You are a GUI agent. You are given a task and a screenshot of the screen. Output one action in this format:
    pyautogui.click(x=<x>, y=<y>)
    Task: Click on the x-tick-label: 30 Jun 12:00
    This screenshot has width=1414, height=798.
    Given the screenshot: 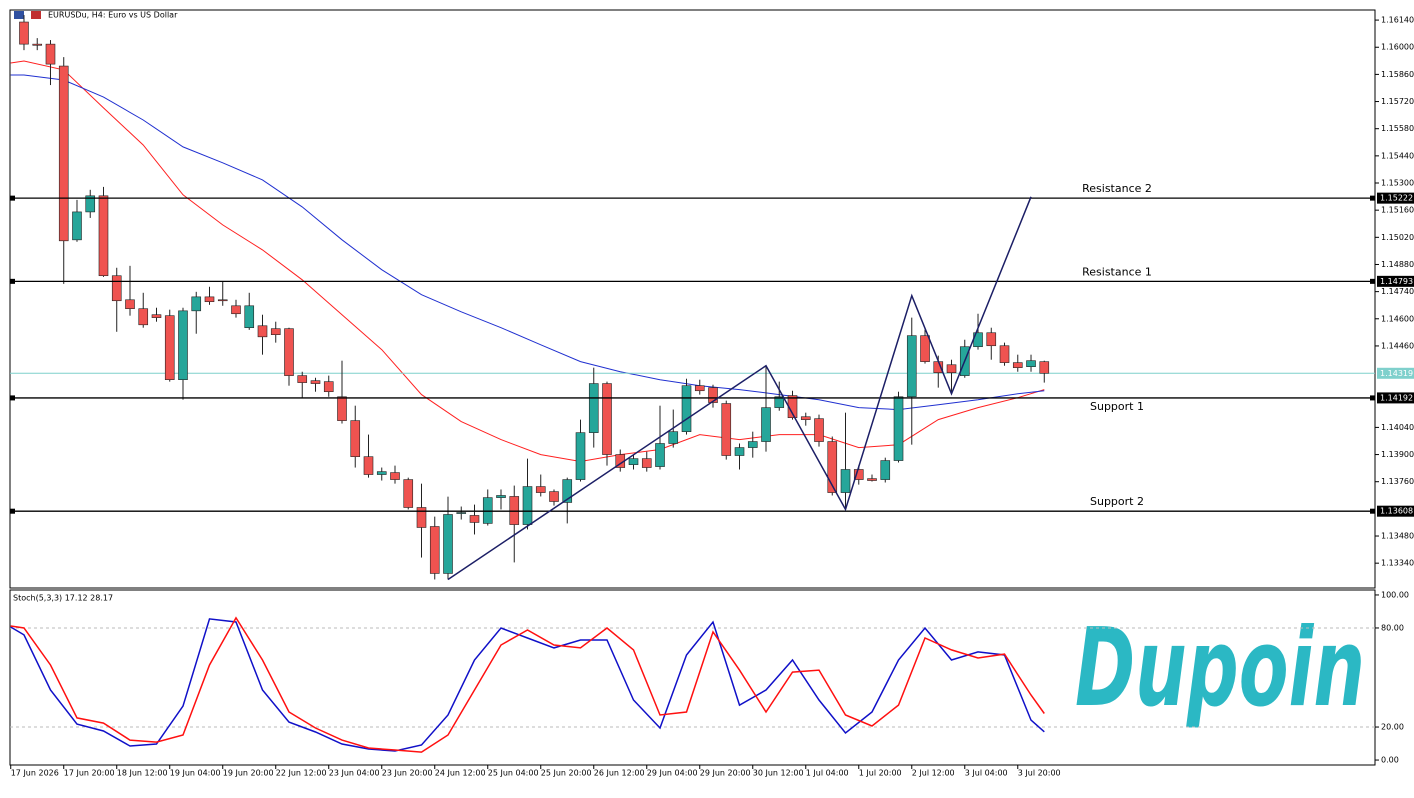 What is the action you would take?
    pyautogui.click(x=778, y=773)
    